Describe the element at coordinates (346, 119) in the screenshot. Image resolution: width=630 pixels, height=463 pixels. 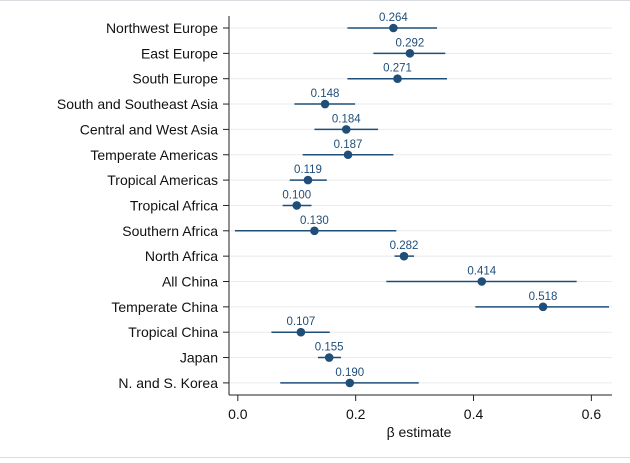
I see `value-label-central-and-west-asia: 0.184` at that location.